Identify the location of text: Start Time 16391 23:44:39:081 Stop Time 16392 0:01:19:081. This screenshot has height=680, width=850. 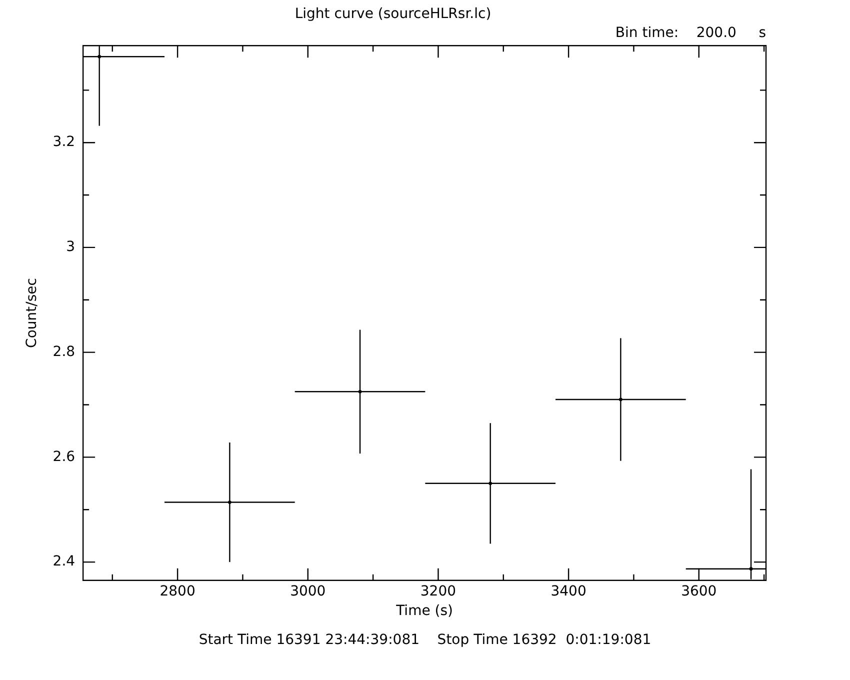
(425, 640).